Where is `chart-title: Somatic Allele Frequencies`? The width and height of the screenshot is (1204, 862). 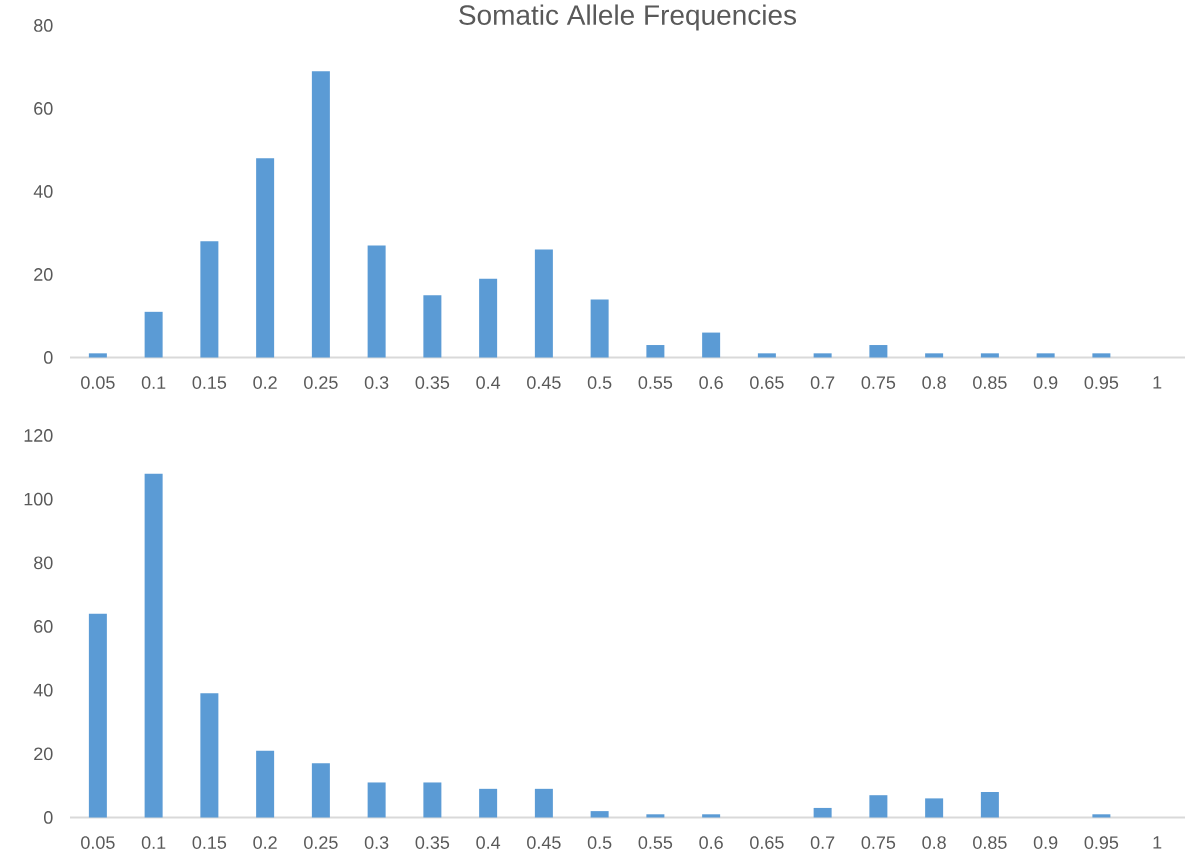
chart-title: Somatic Allele Frequencies is located at coordinates (628, 17).